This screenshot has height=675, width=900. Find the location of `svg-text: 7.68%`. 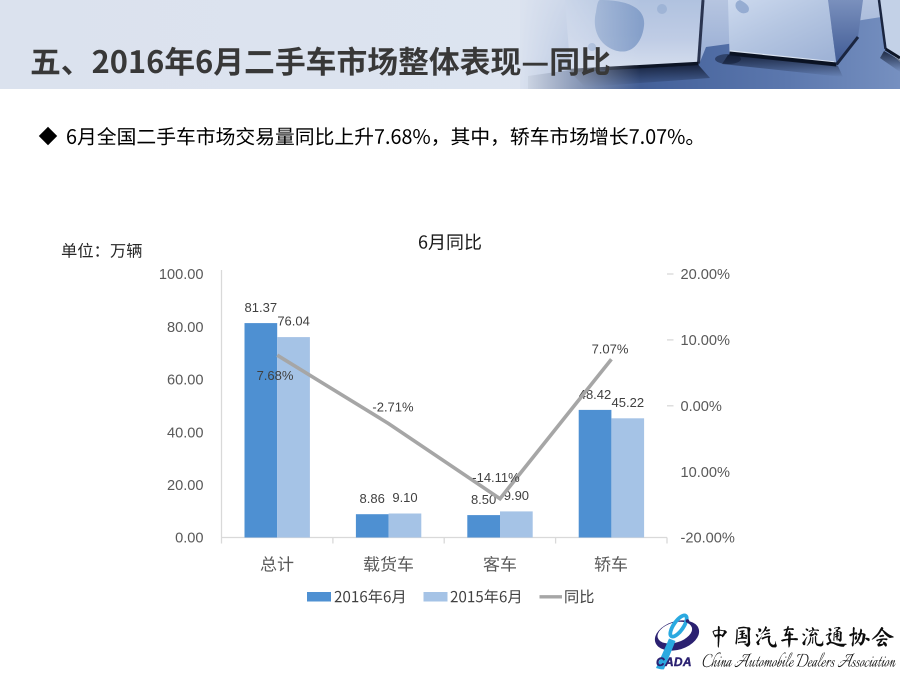

svg-text: 7.68% is located at coordinates (275, 375).